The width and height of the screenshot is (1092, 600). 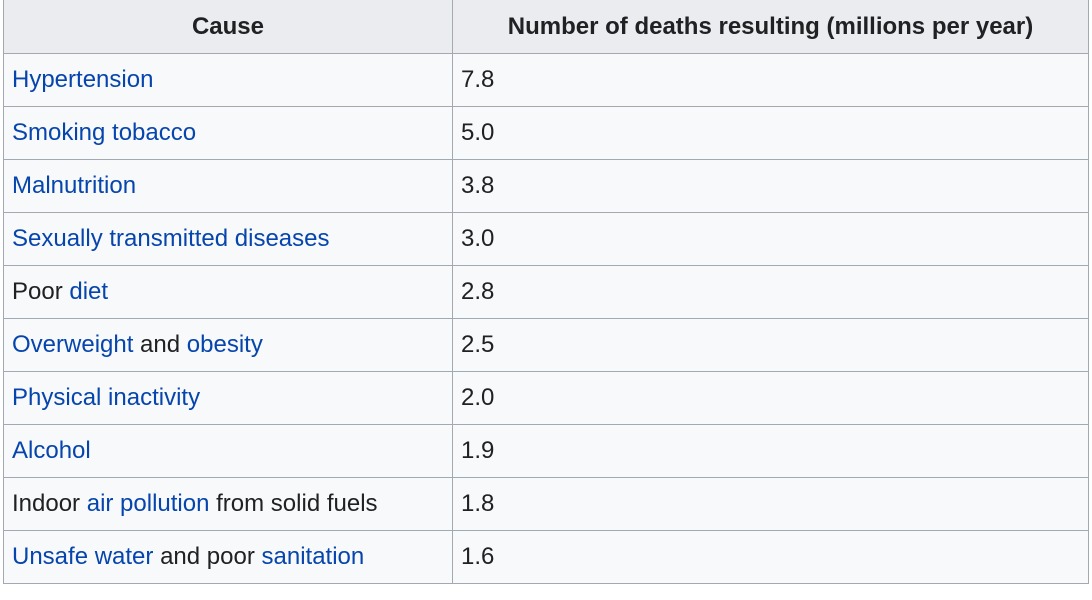 I want to click on table-row: Malnutrition 3.8, so click(x=546, y=186).